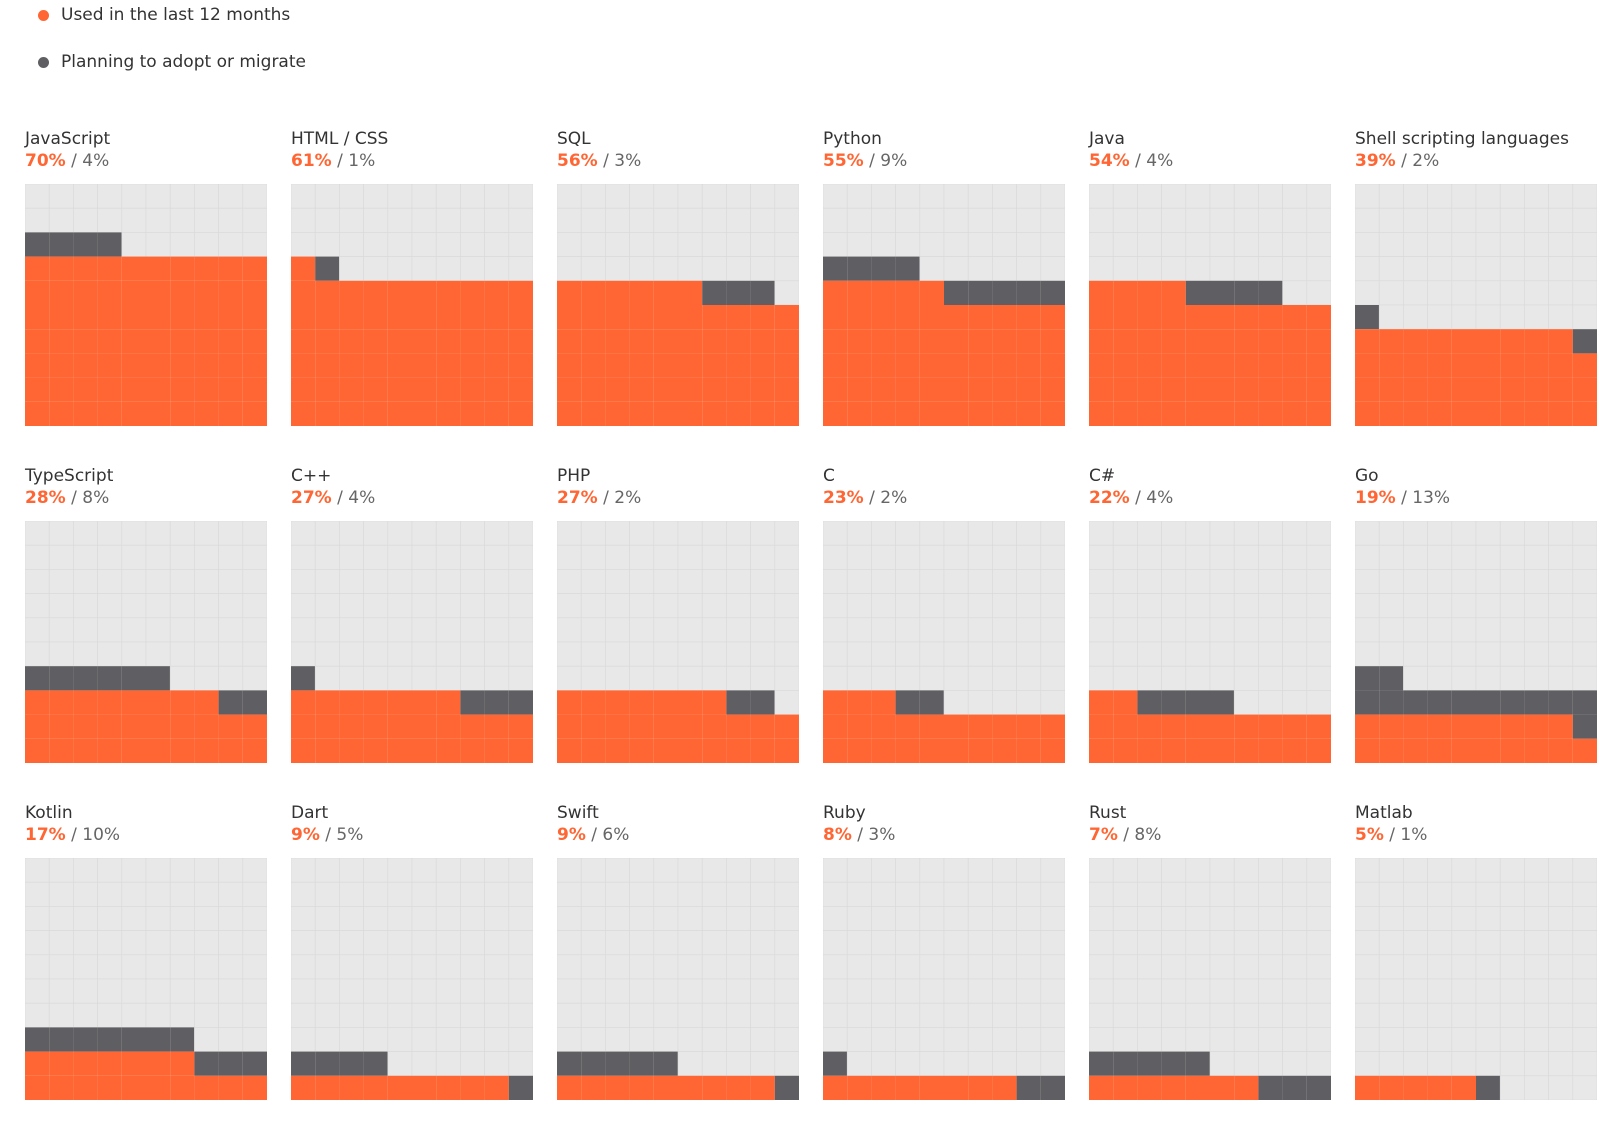 This screenshot has height=1121, width=1614. Describe the element at coordinates (1210, 498) in the screenshot. I see `panel-values: 22% / 4%` at that location.